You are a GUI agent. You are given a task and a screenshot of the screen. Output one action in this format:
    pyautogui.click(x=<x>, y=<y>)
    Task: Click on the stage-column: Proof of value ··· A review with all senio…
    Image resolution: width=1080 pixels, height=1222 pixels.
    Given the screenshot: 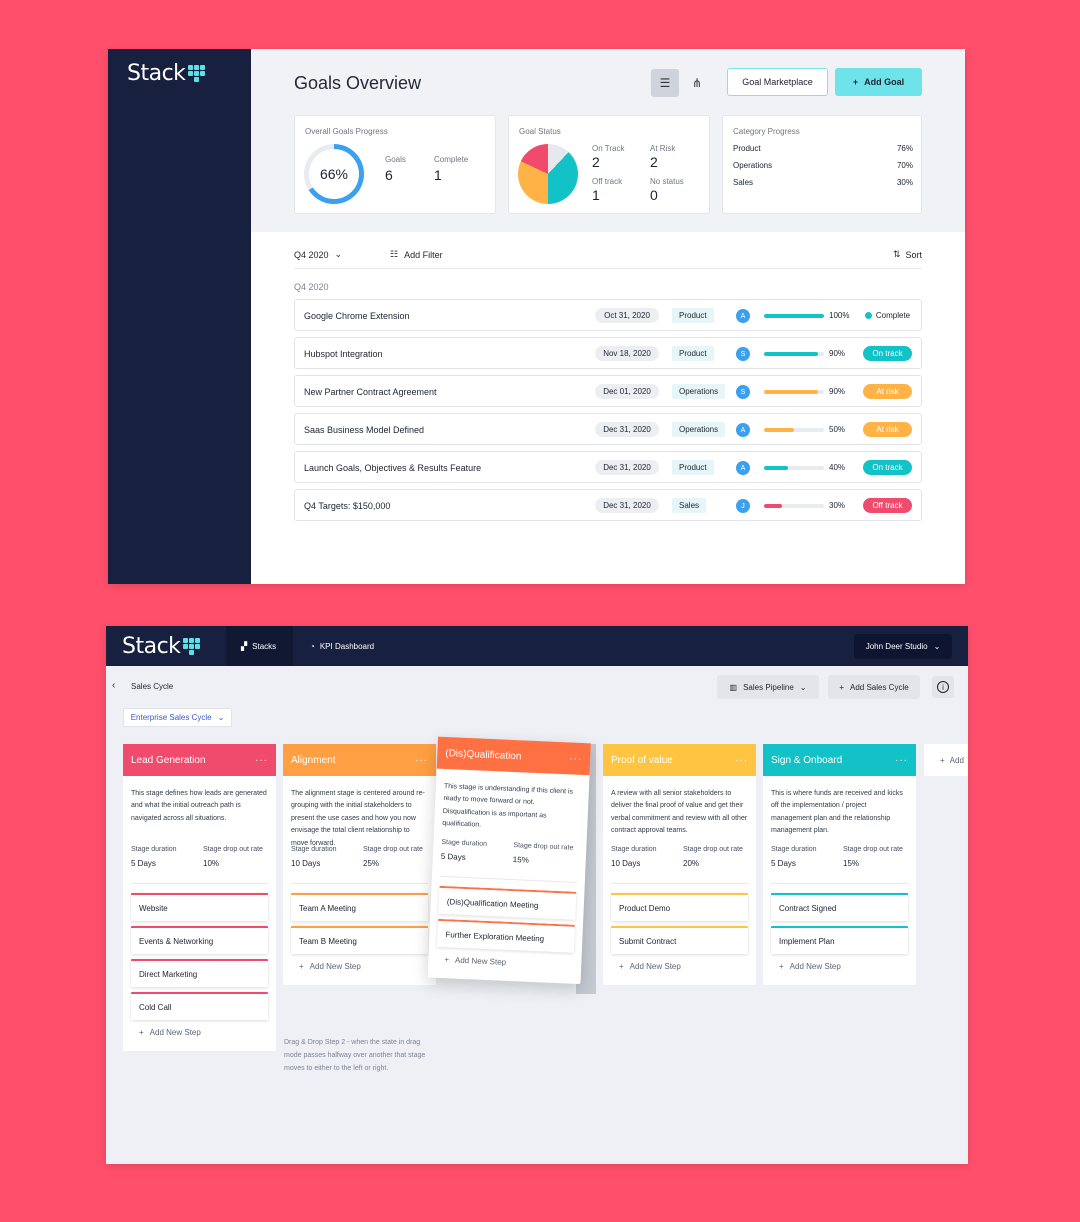 What is the action you would take?
    pyautogui.click(x=679, y=864)
    